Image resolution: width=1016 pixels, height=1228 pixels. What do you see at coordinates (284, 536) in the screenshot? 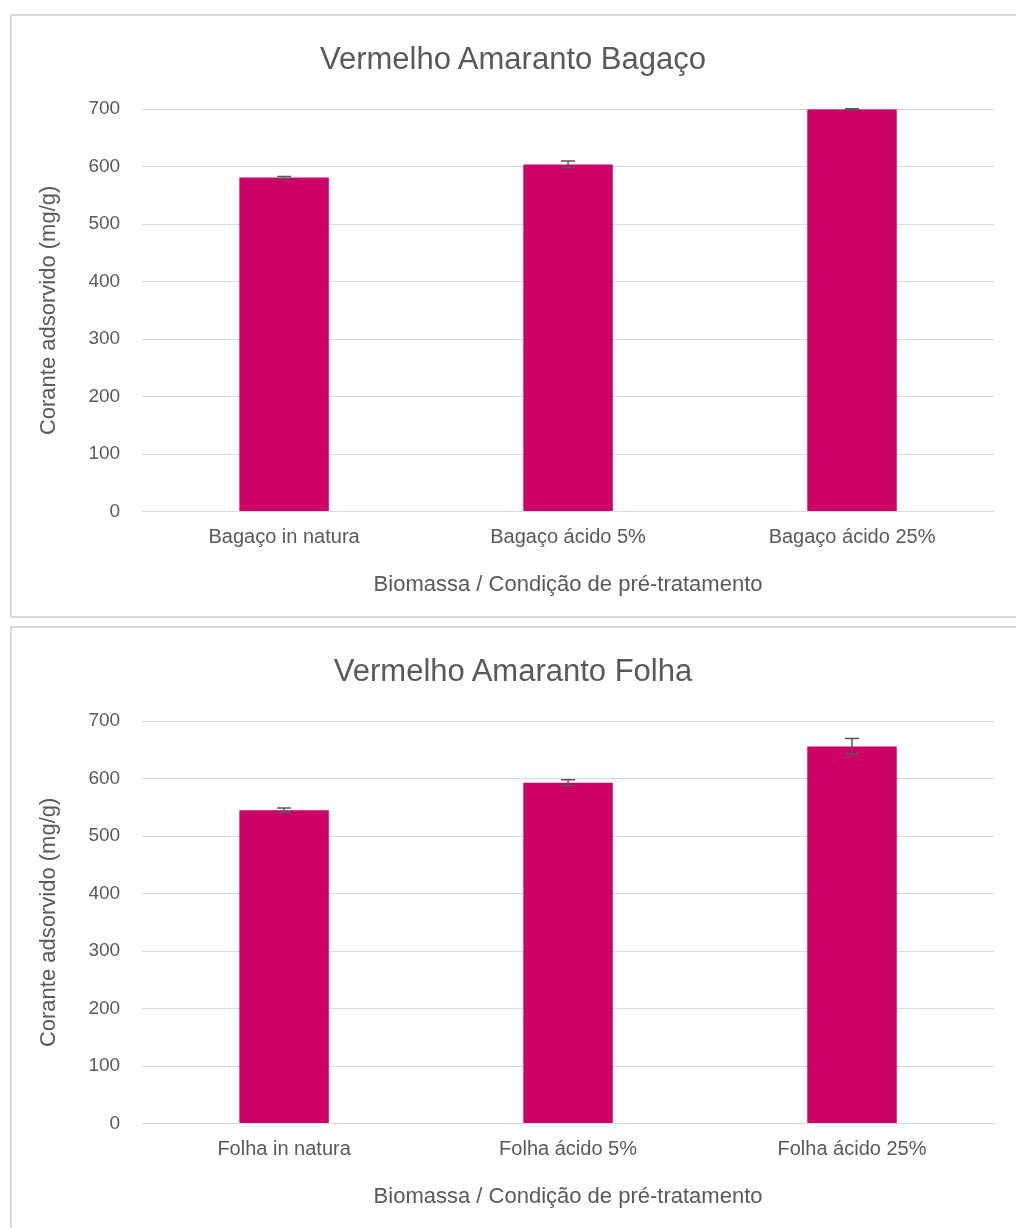
I see `x-tick-label: Bagaço in natura` at bounding box center [284, 536].